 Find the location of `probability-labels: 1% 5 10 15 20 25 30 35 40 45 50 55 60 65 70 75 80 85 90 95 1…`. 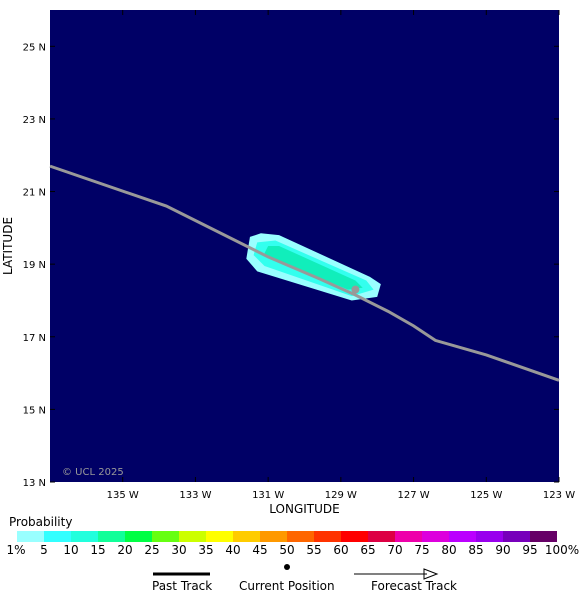

probability-labels: 1% 5 10 15 20 25 30 35 40 45 50 55 60 65 70 75 80 85 90 95 1… is located at coordinates (290, 550).